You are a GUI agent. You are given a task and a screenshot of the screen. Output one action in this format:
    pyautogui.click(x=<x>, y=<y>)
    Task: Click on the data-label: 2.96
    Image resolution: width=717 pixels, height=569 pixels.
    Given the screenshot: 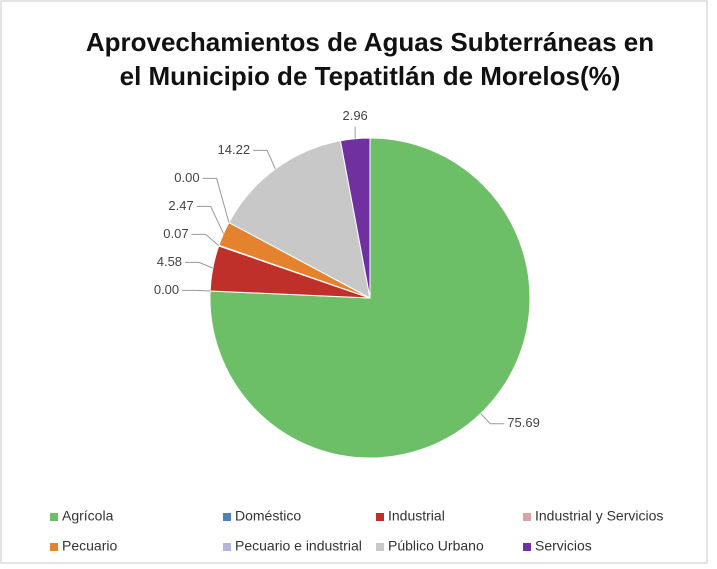 What is the action you would take?
    pyautogui.click(x=354, y=115)
    